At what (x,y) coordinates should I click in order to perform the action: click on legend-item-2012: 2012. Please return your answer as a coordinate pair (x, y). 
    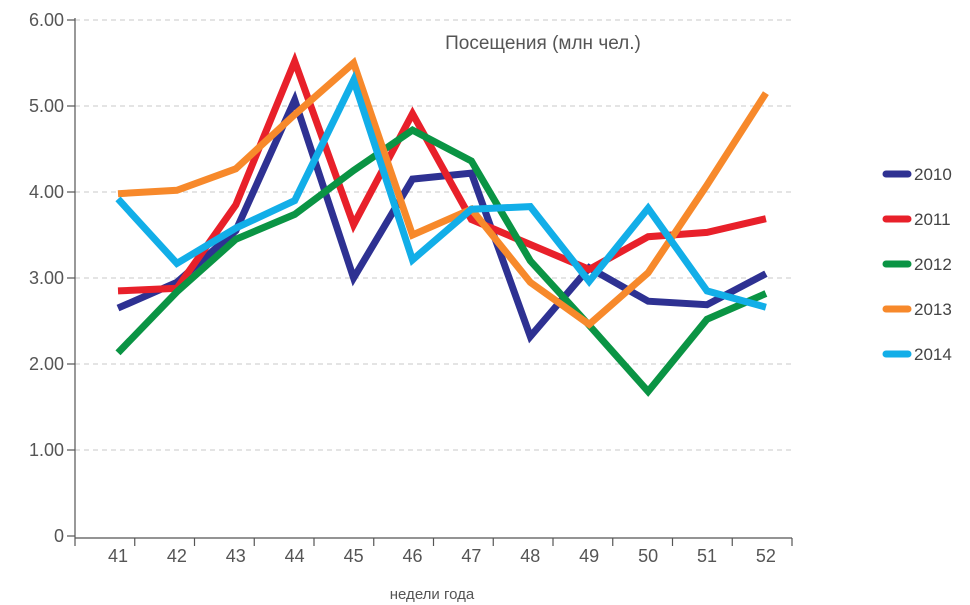
    Looking at the image, I should click on (917, 264).